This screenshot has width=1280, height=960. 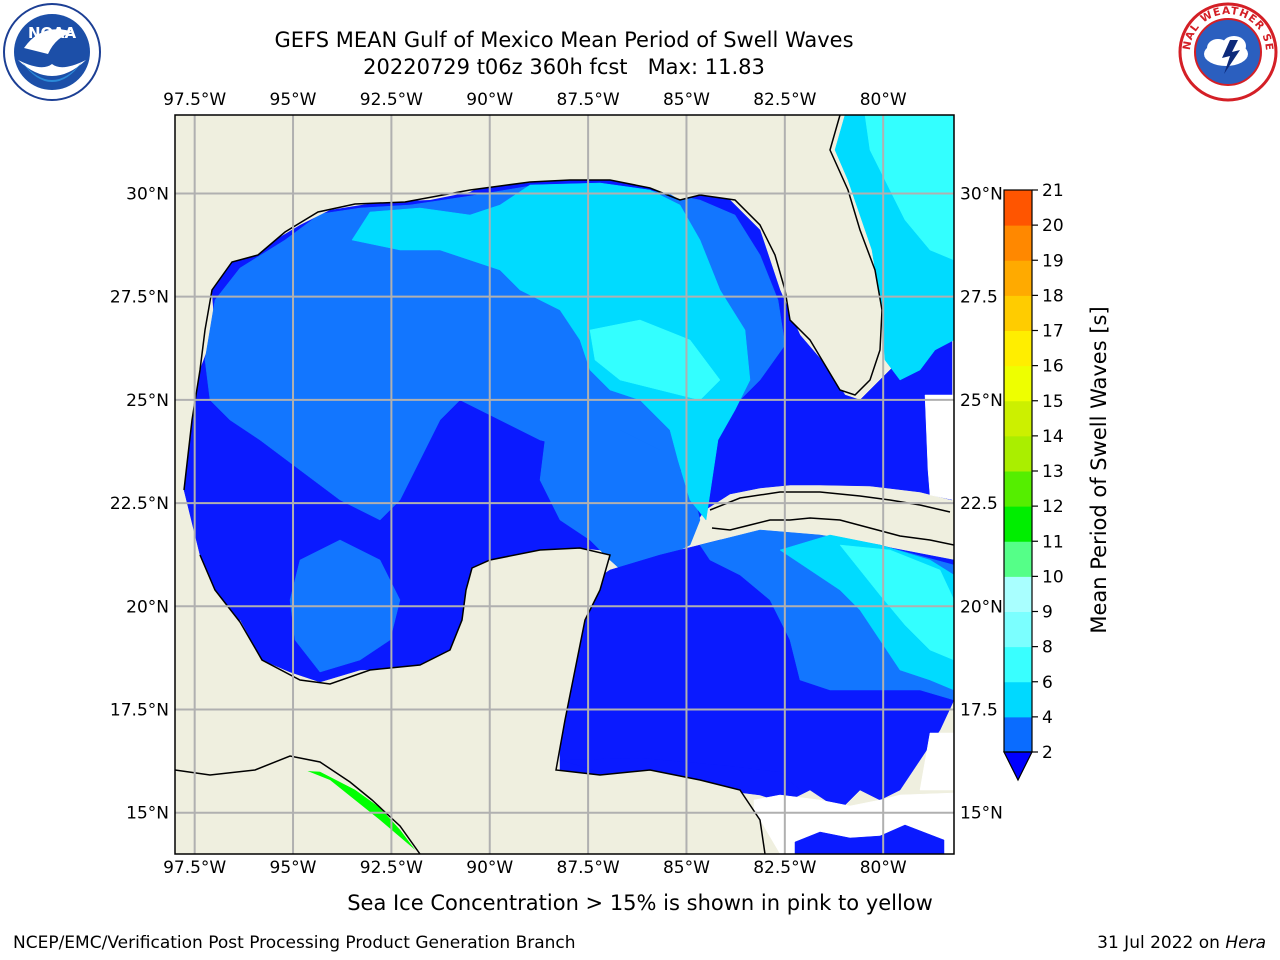 I want to click on colorbar-tick-label: 18, so click(x=1053, y=296).